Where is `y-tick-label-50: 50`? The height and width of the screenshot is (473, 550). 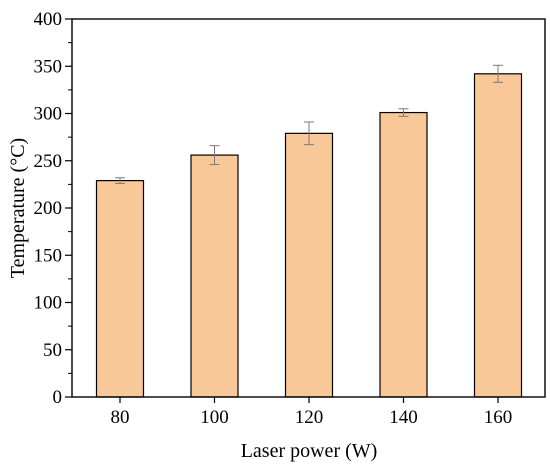 y-tick-label-50: 50 is located at coordinates (52, 350).